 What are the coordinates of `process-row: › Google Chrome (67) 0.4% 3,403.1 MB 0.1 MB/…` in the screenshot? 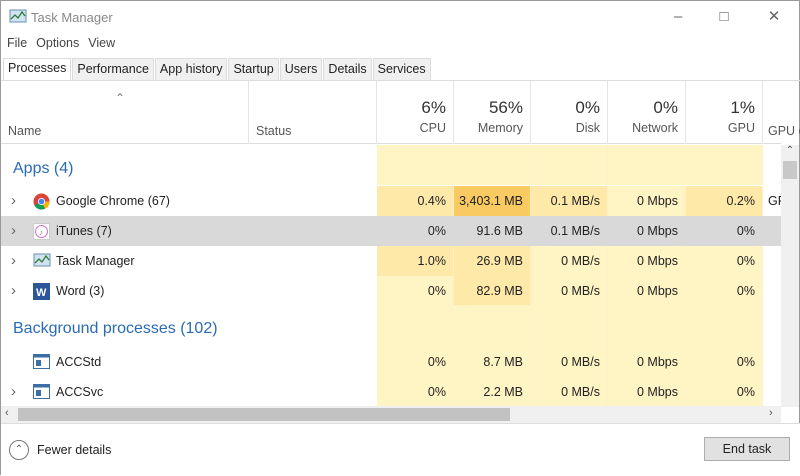 It's located at (391, 201).